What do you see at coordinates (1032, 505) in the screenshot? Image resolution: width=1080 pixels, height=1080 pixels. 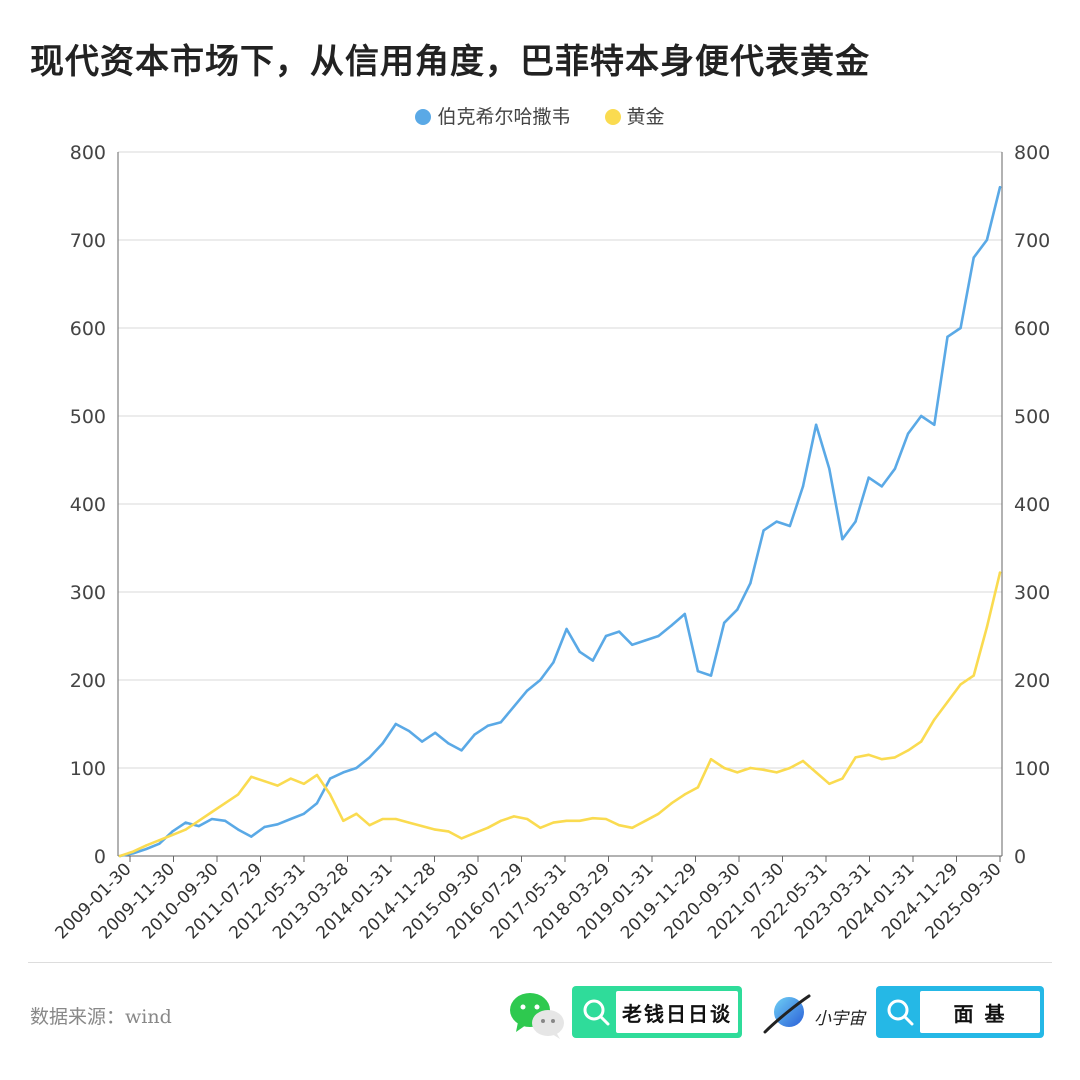 I see `y-tick-label-right: 400` at bounding box center [1032, 505].